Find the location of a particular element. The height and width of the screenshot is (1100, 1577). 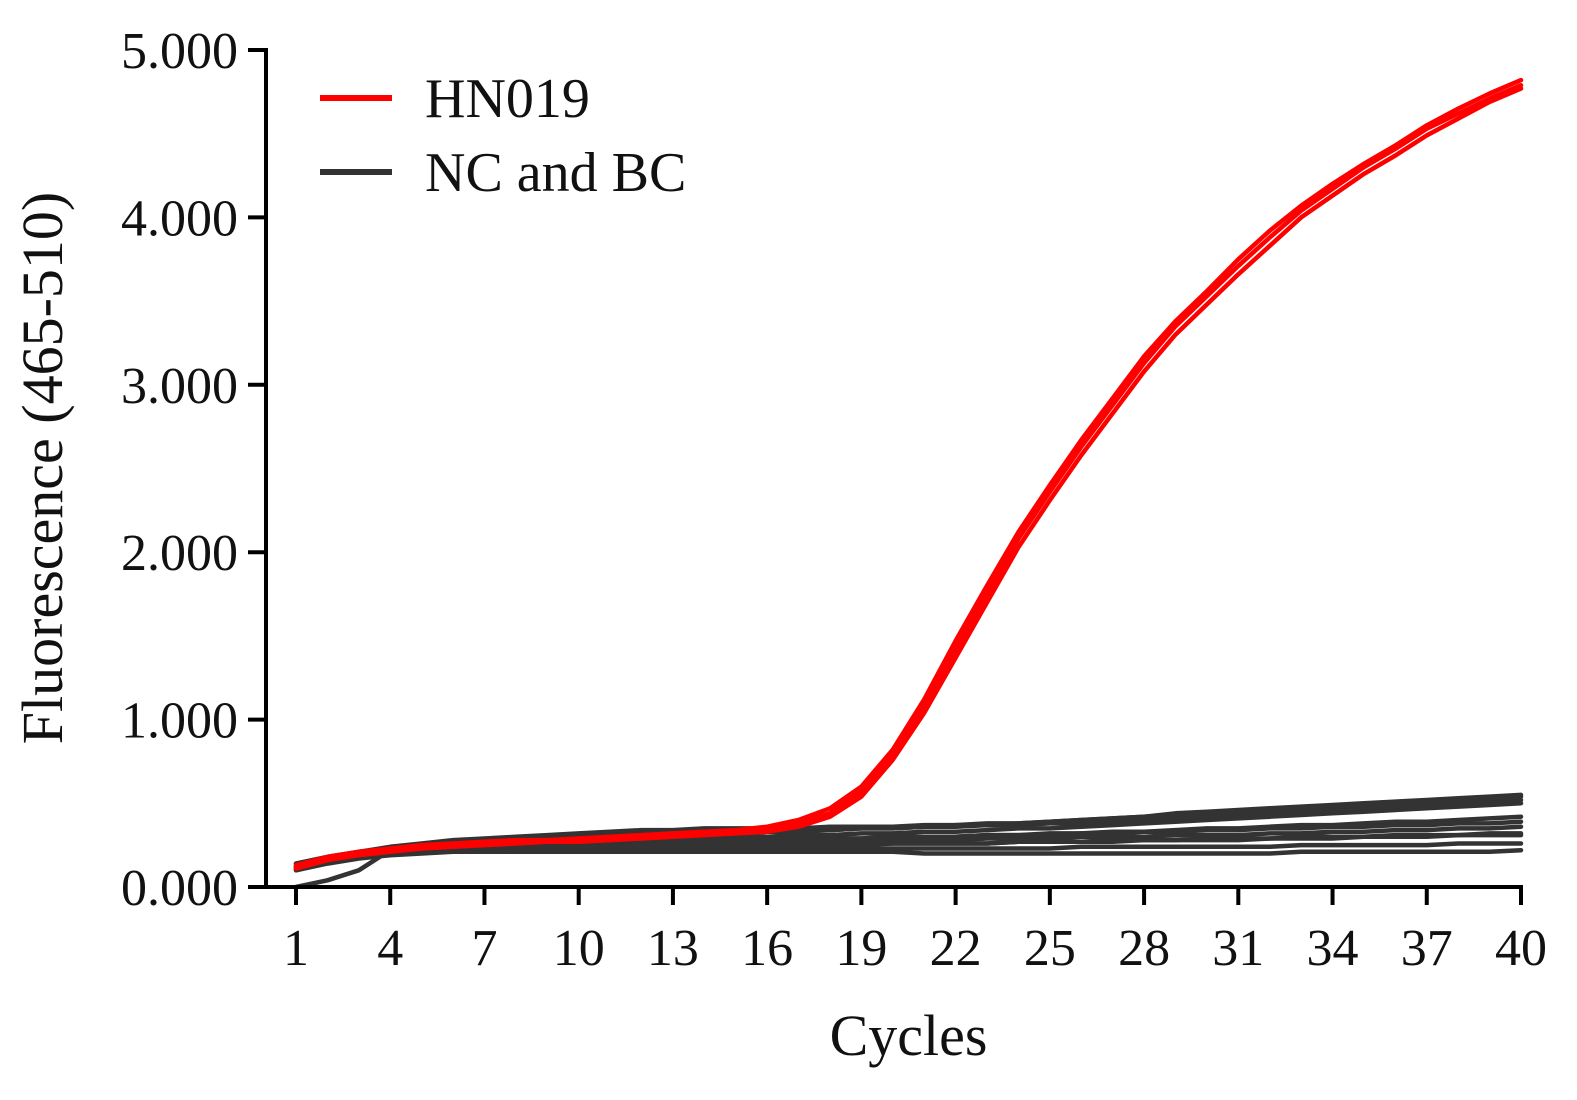

x-tick-label: 22 is located at coordinates (956, 948).